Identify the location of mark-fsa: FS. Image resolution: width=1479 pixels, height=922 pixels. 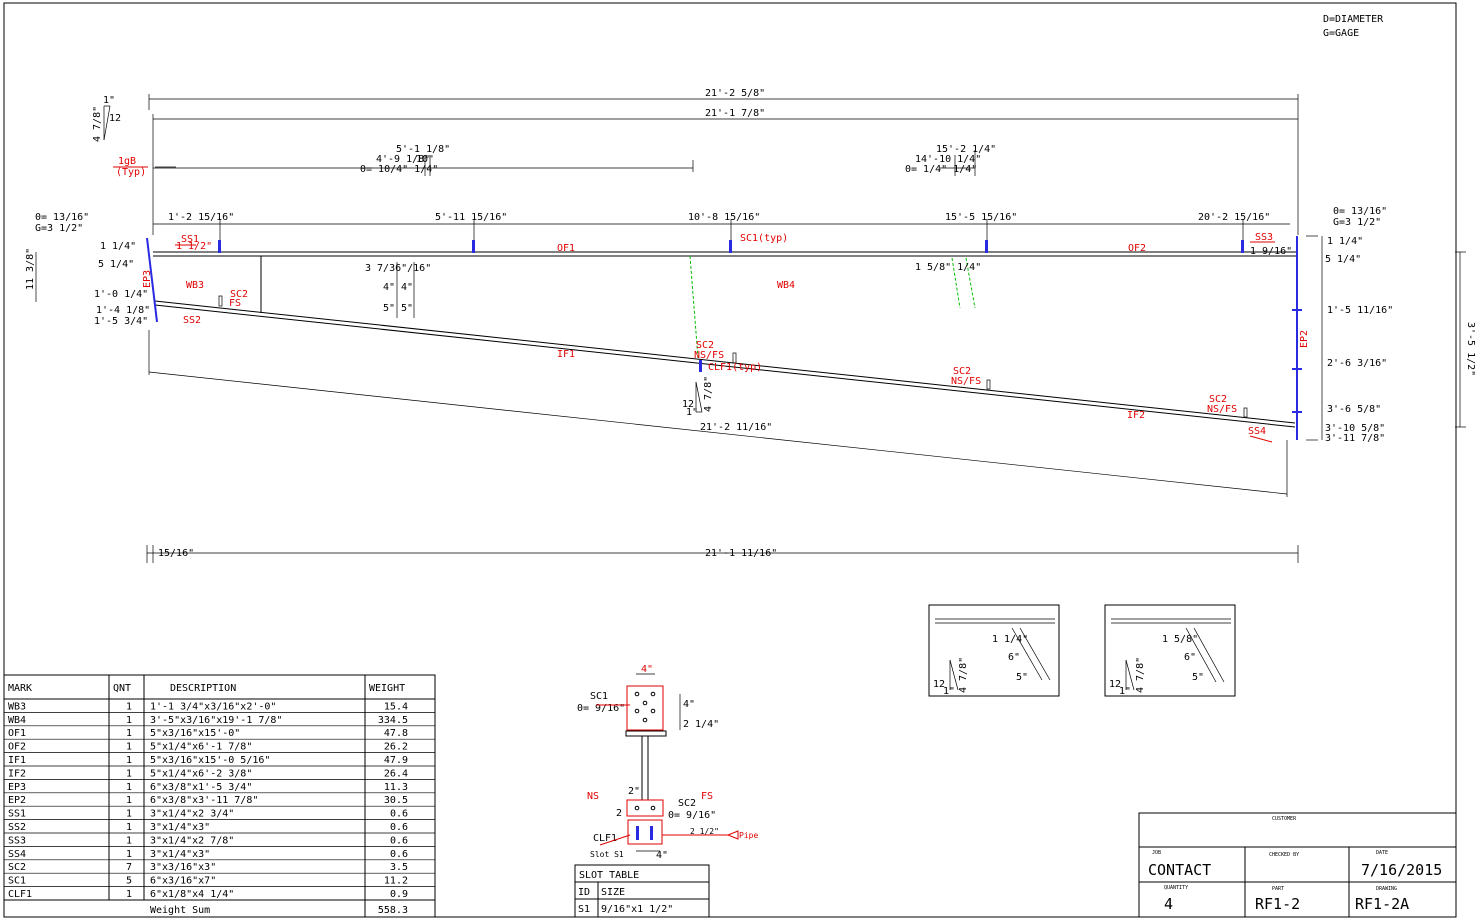
(235, 303).